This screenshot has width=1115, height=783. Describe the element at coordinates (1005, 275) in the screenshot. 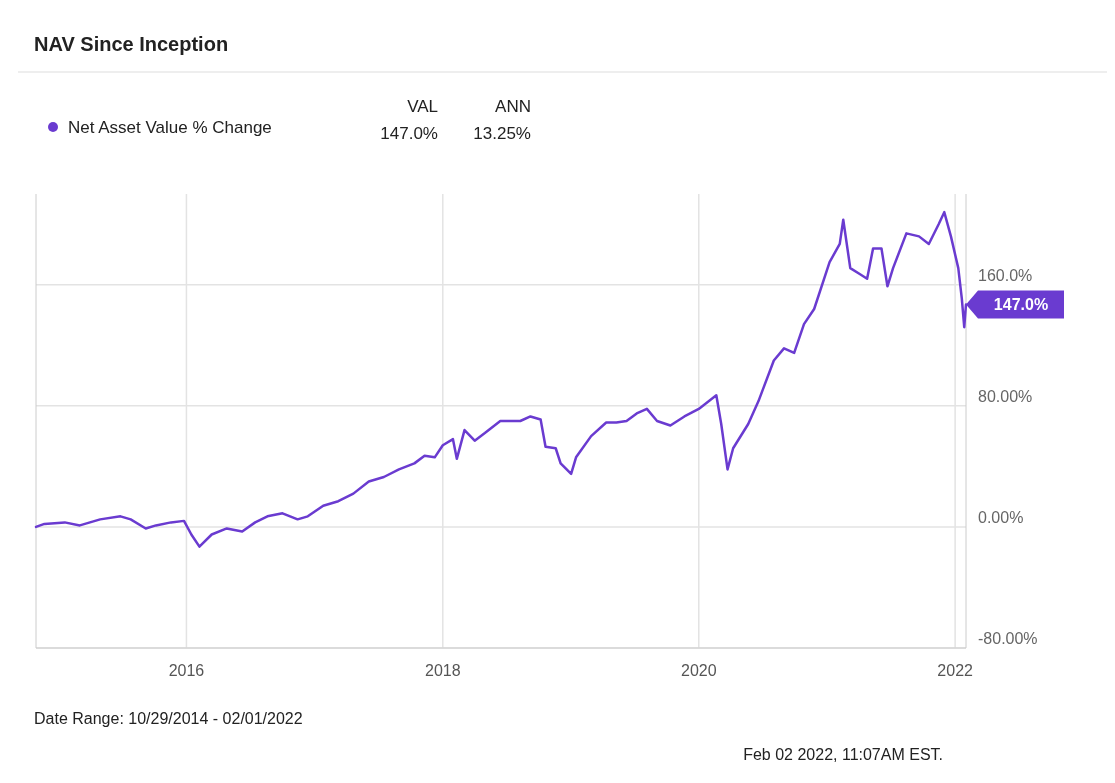

I see `y-tick-label: 160.0%` at that location.